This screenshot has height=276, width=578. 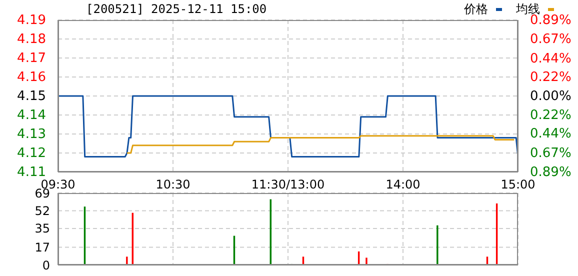 What do you see at coordinates (31, 96) in the screenshot?
I see `y-tick-label: 4.15` at bounding box center [31, 96].